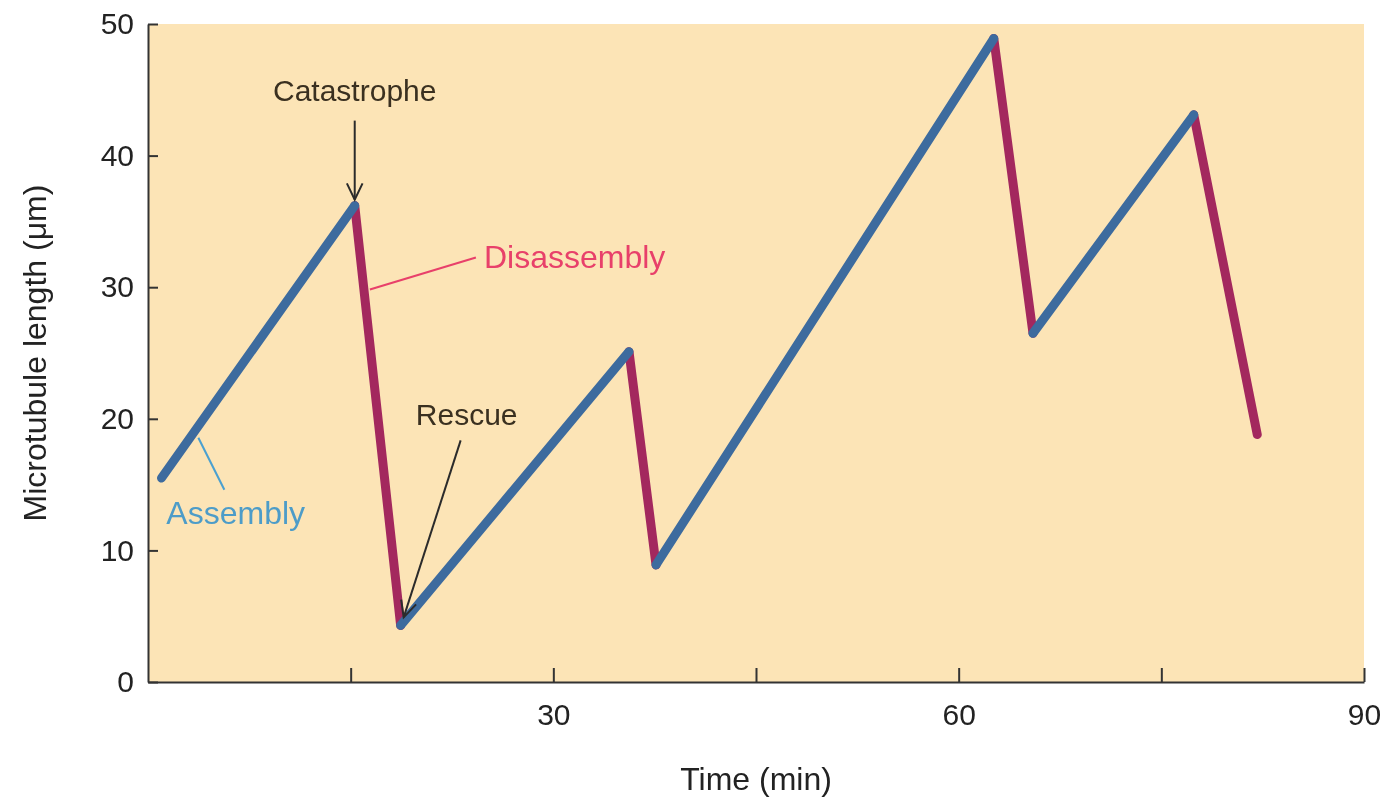 This screenshot has height=802, width=1392. I want to click on x-tick-label: 90, so click(1364, 715).